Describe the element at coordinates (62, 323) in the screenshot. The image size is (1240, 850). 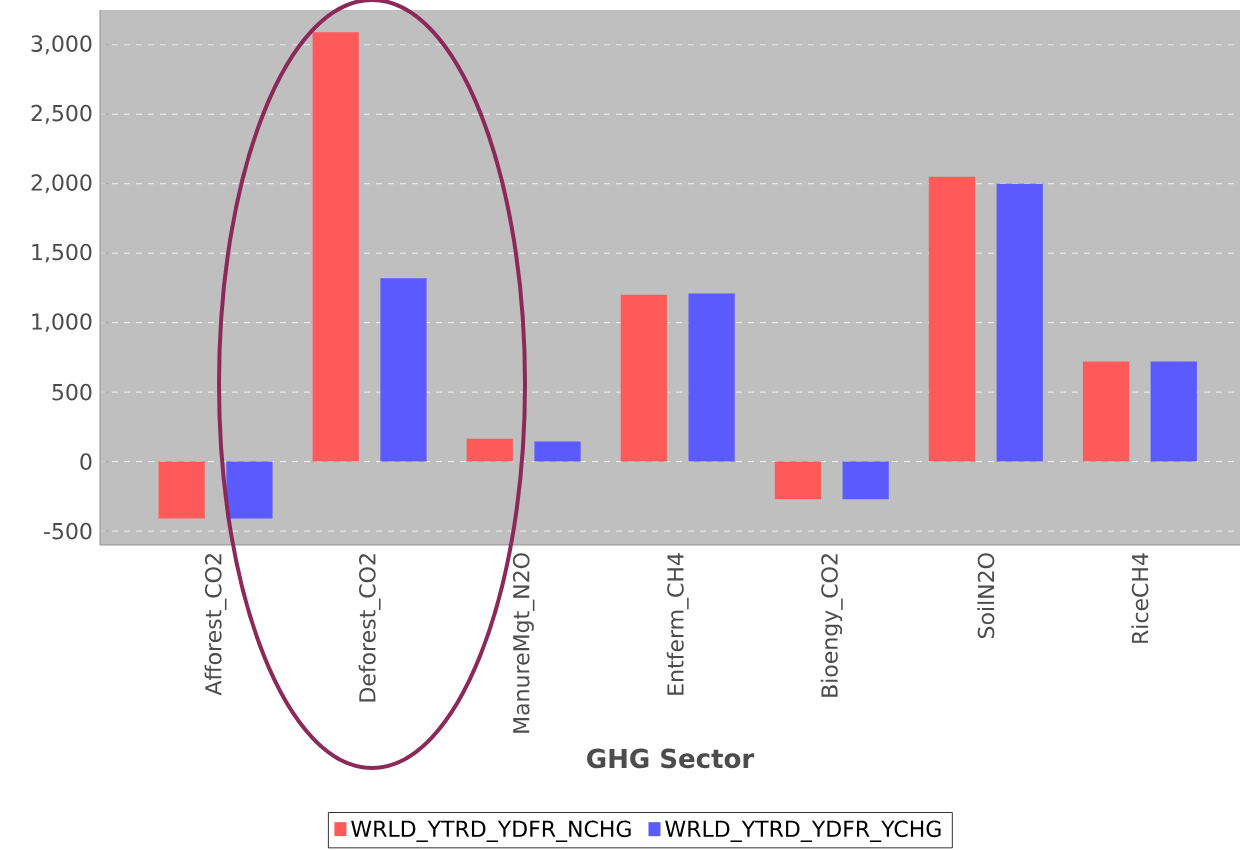
I see `y-tick-label: 1,000` at that location.